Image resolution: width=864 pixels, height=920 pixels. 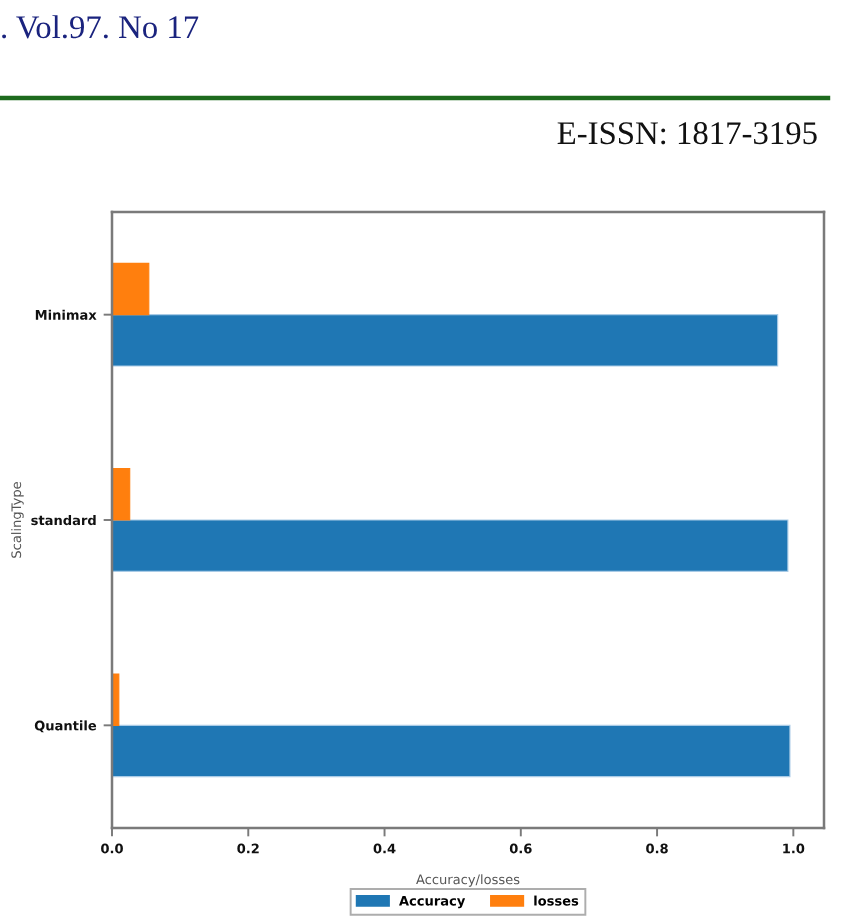 I want to click on text: E-ISSN: 1817-3195, so click(x=687, y=133).